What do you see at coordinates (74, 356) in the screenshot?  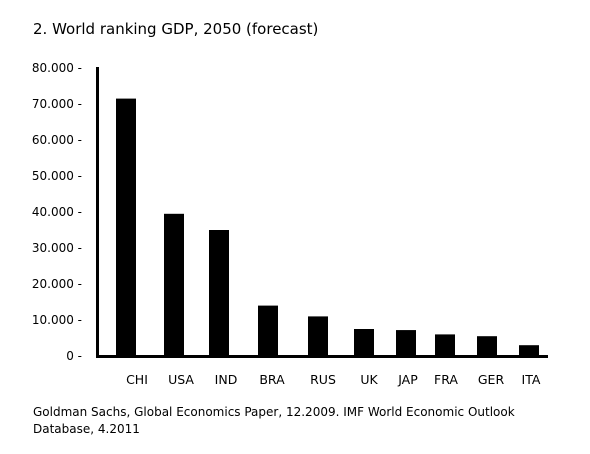 I see `y-tick-label: 0 -` at bounding box center [74, 356].